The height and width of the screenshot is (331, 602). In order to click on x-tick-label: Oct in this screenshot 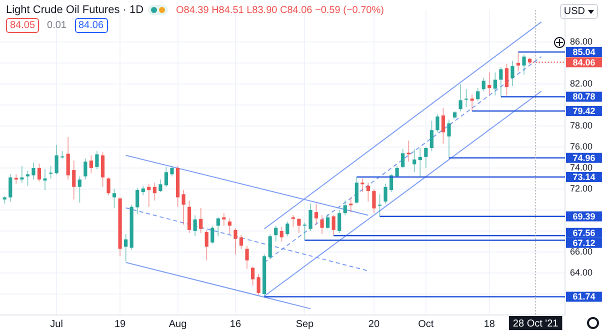, I will do `click(426, 324)`.